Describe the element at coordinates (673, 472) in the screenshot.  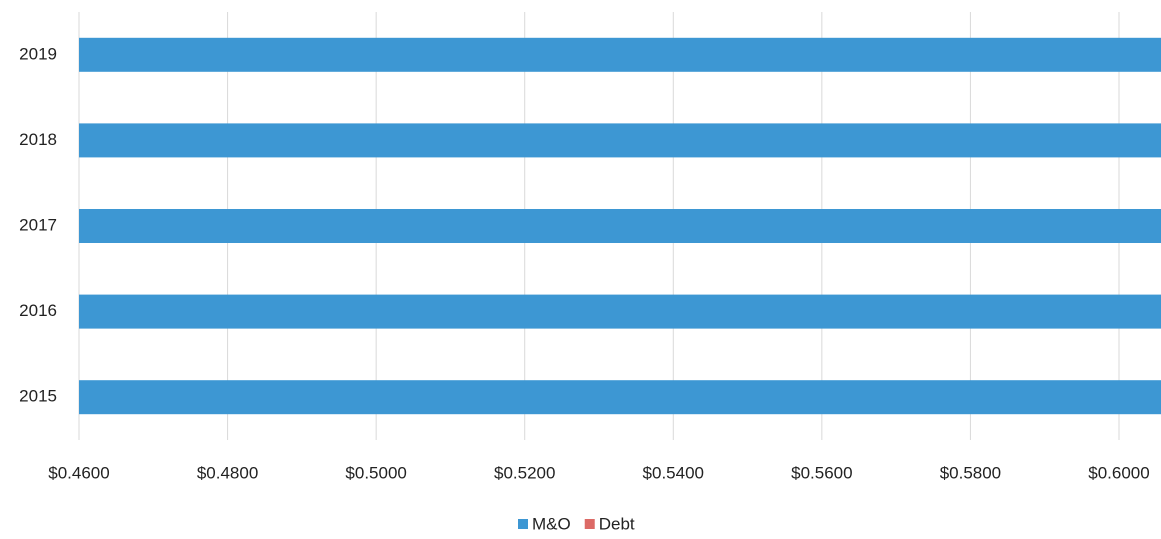
I see `x-tick-label: $0.5400` at that location.